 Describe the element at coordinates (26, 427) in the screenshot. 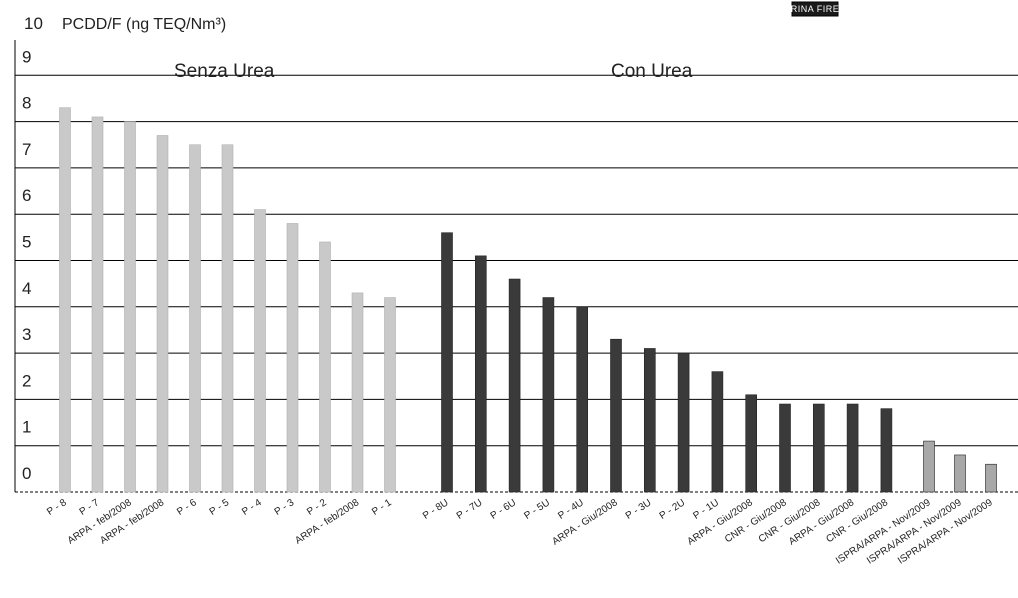

I see `y-tick-label: 1` at that location.